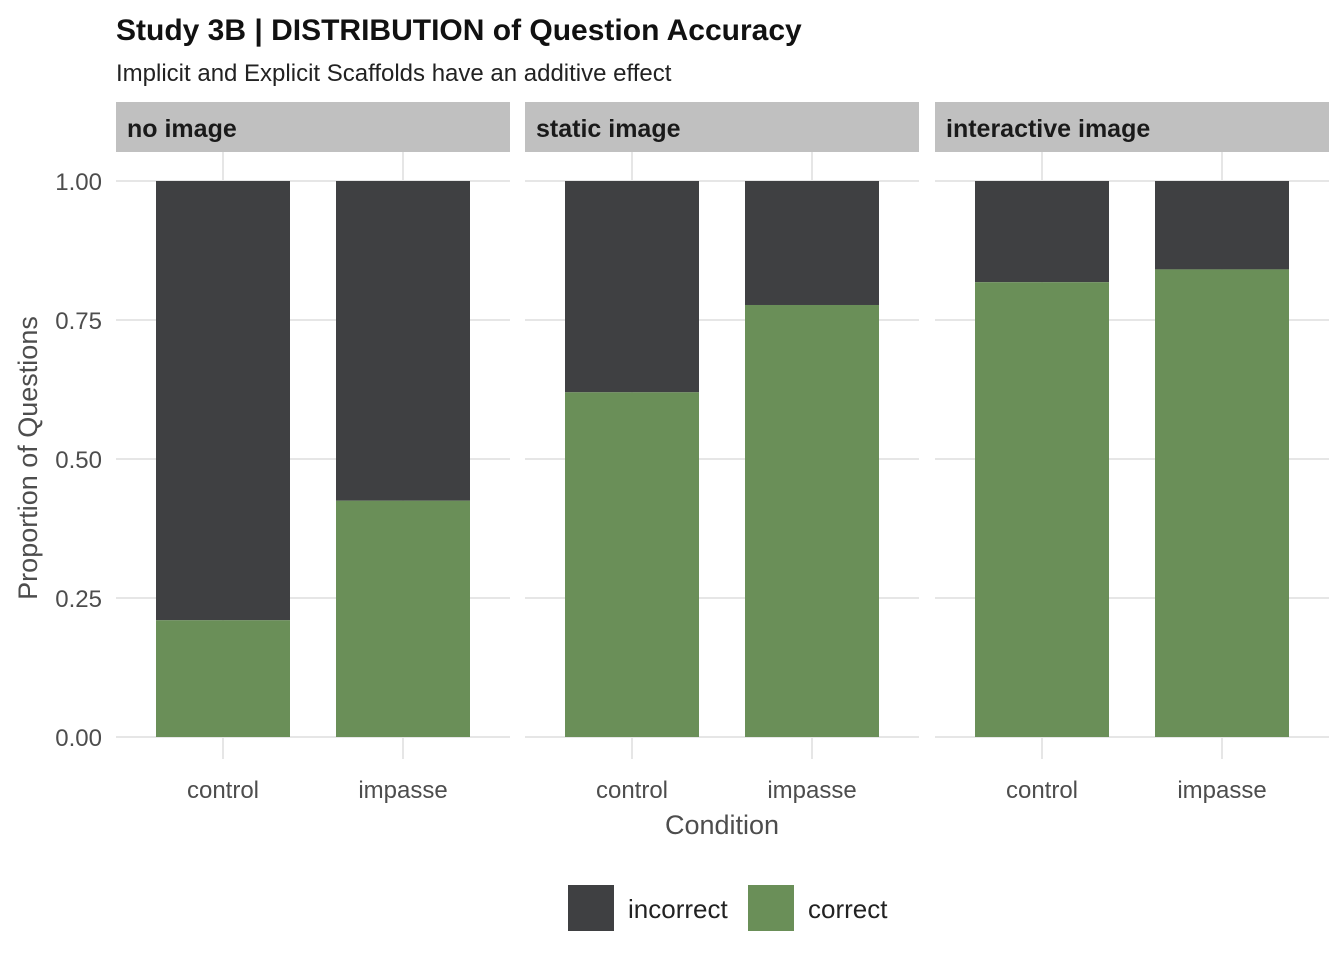 Image resolution: width=1344 pixels, height=960 pixels. Describe the element at coordinates (722, 825) in the screenshot. I see `x-axis-title: Condition` at that location.